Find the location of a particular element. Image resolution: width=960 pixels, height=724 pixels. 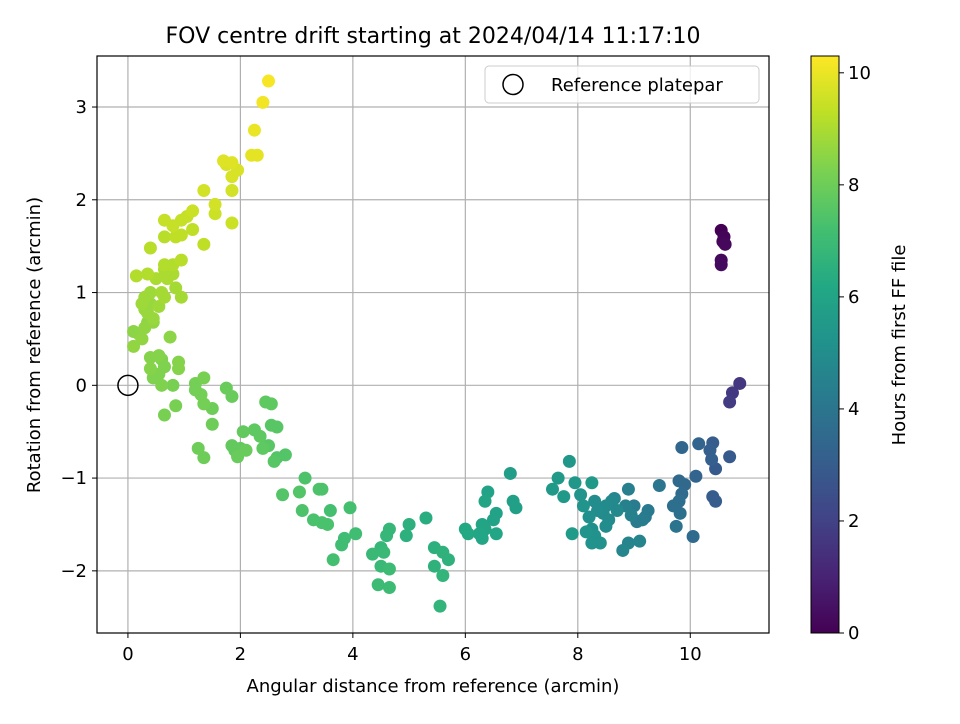

x-tick-label: 0 is located at coordinates (127, 654).